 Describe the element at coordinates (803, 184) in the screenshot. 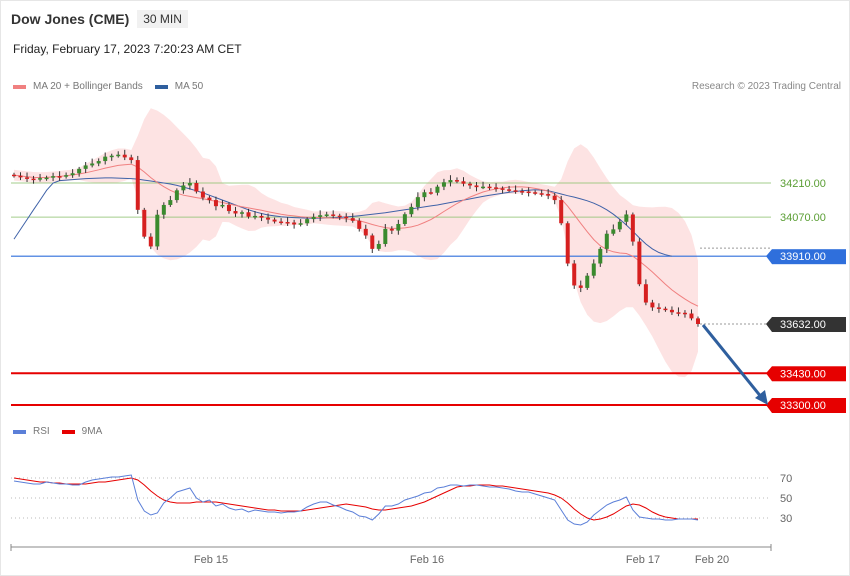

I see `level-label-0: 34210.00` at that location.